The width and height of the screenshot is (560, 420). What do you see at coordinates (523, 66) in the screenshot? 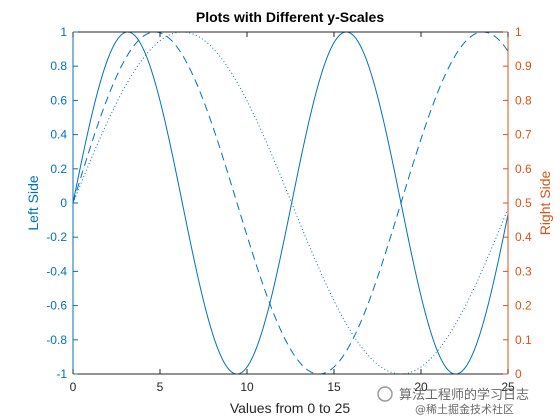
I see `right-y-tick-label: 0.9` at bounding box center [523, 66].